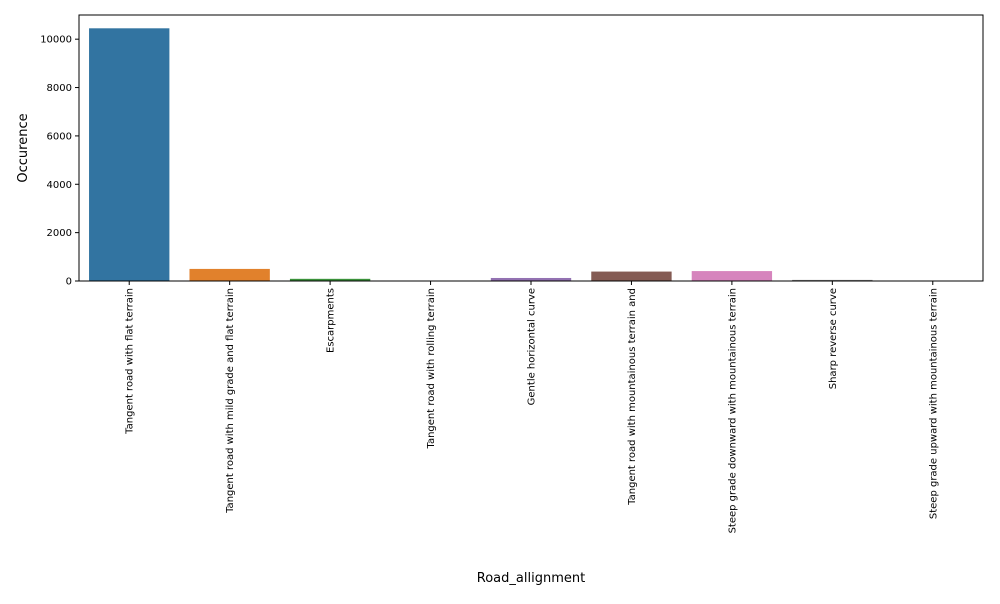 This screenshot has width=1000, height=604. Describe the element at coordinates (59, 88) in the screenshot. I see `y-tick-label: 8000` at that location.